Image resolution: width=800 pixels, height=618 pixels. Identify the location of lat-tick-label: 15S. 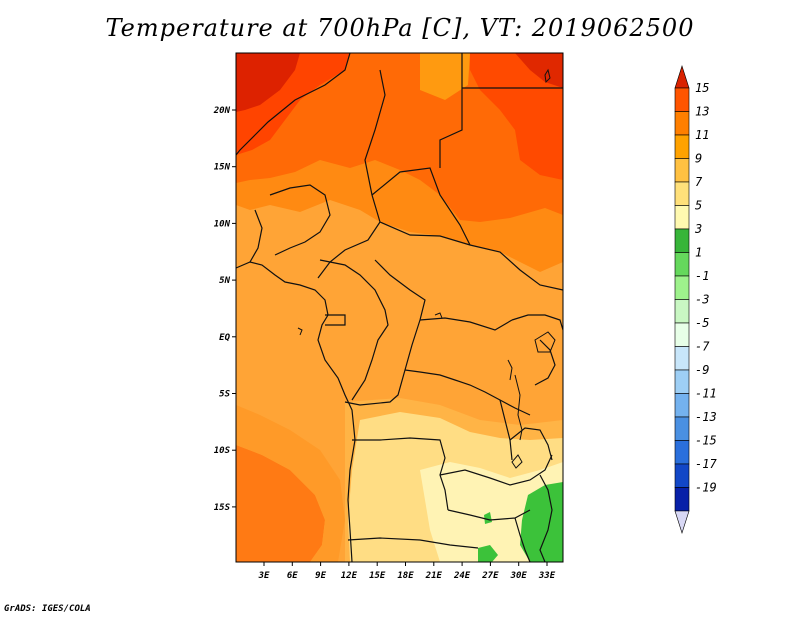
(222, 508).